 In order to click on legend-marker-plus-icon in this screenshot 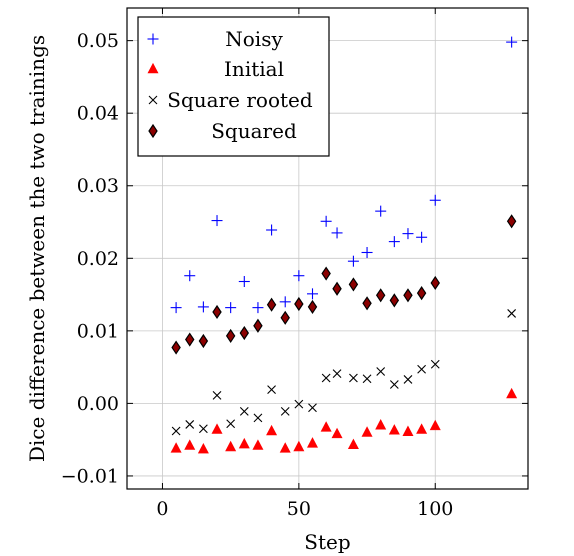, I will do `click(153, 39)`.